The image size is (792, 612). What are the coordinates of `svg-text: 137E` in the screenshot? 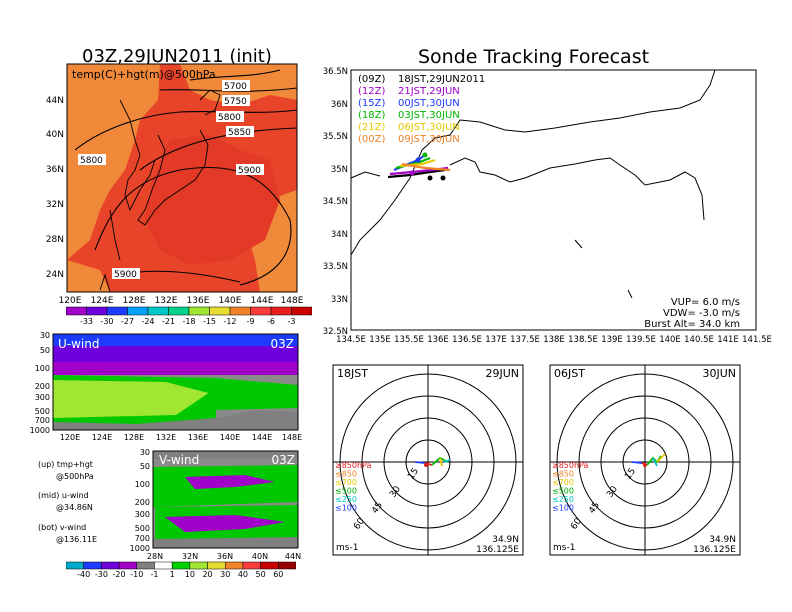 It's located at (496, 340).